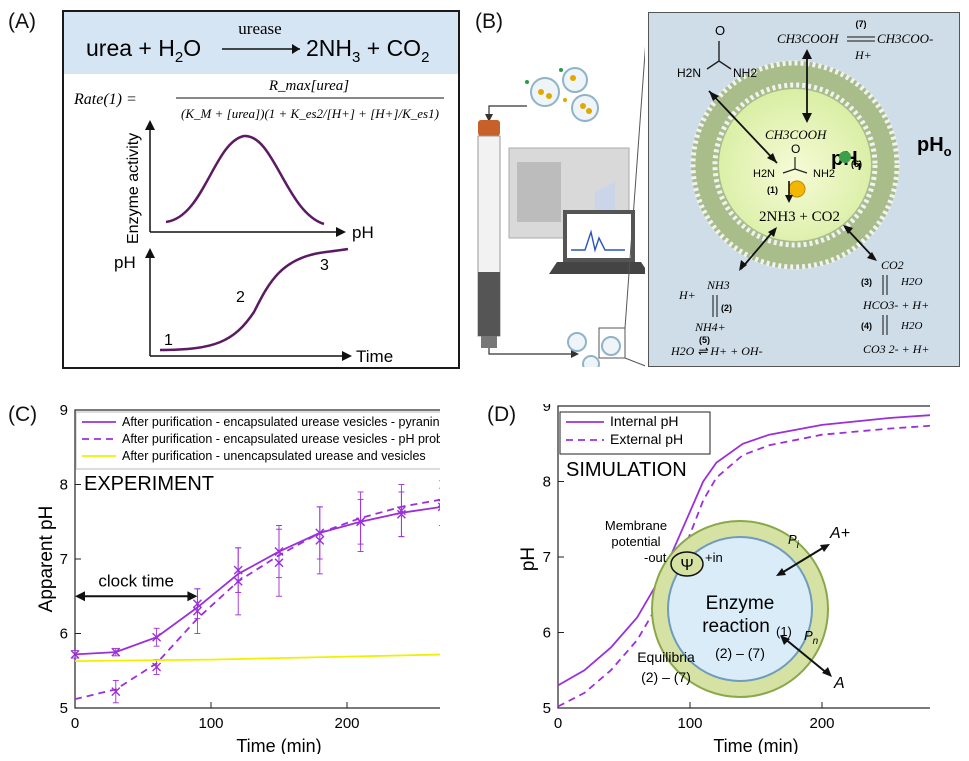  What do you see at coordinates (821, 723) in the screenshot?
I see `chart-d-x-tick-label: 200` at bounding box center [821, 723].